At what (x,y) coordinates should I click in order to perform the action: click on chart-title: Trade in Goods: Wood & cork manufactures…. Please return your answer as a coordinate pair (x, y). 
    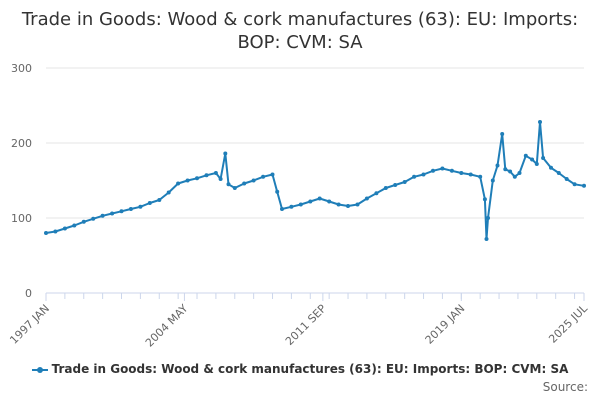
    Looking at the image, I should click on (300, 31).